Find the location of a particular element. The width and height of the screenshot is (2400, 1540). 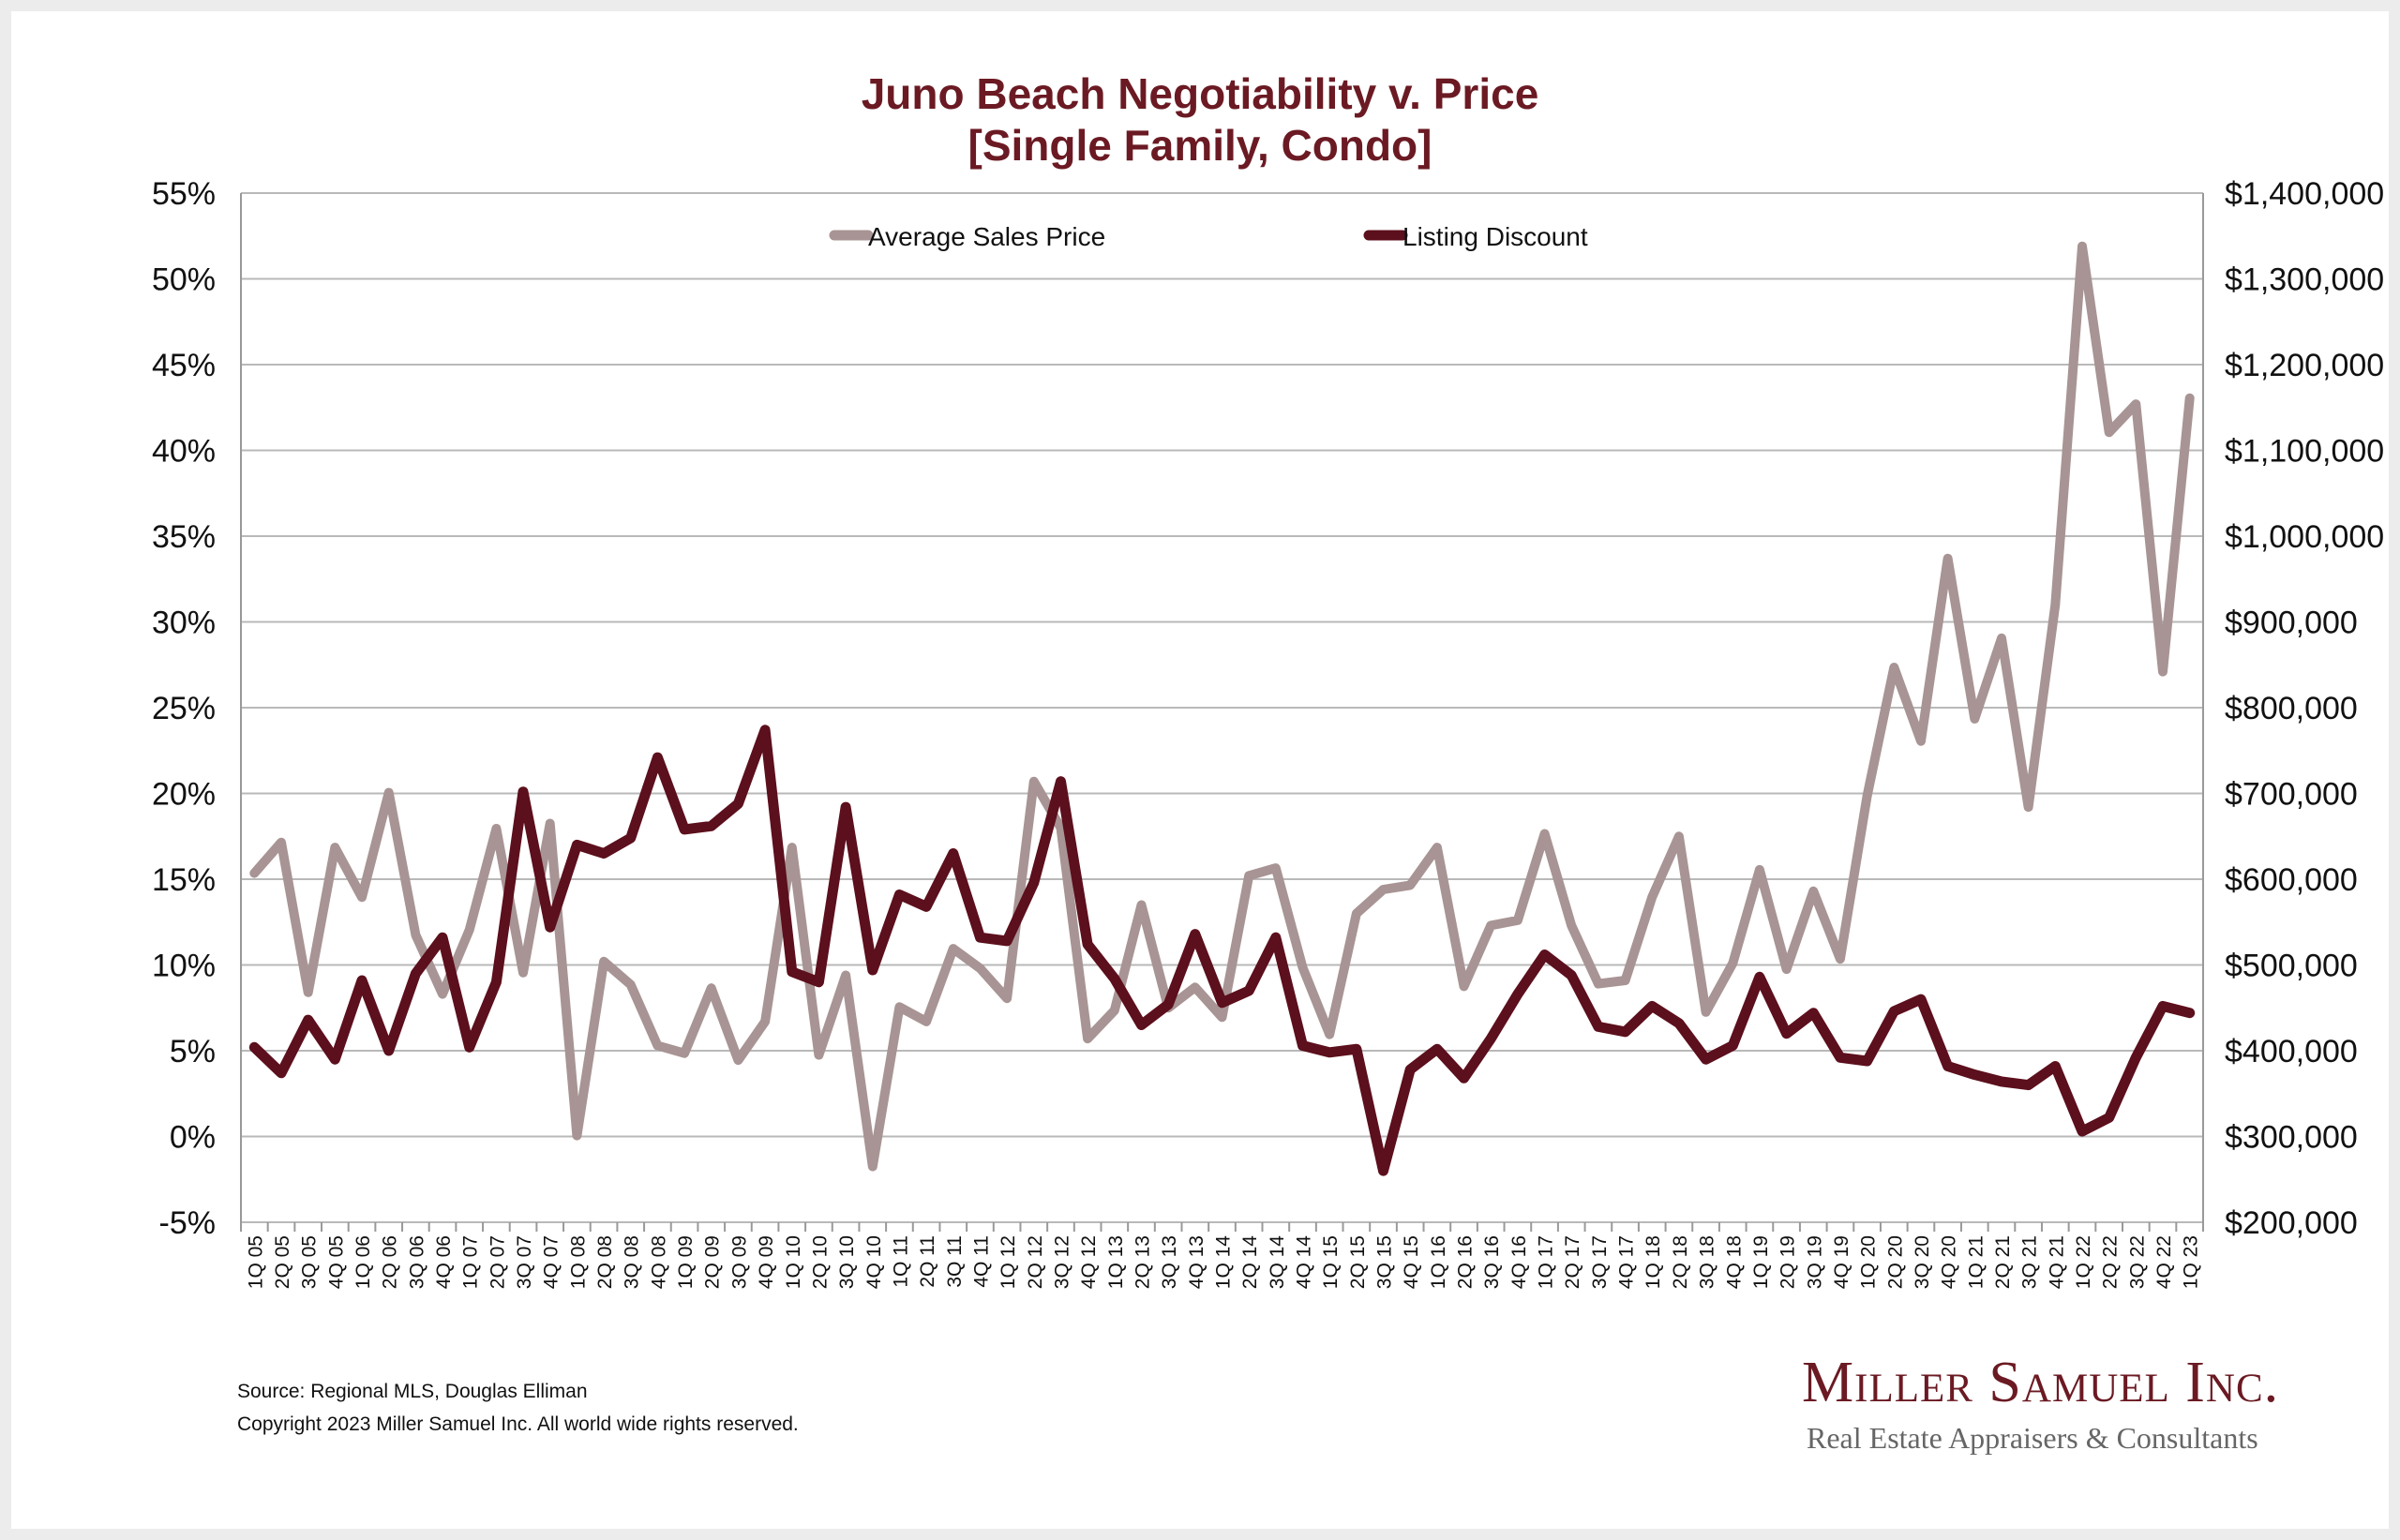

left-axis-tick-label: 10% is located at coordinates (184, 967).